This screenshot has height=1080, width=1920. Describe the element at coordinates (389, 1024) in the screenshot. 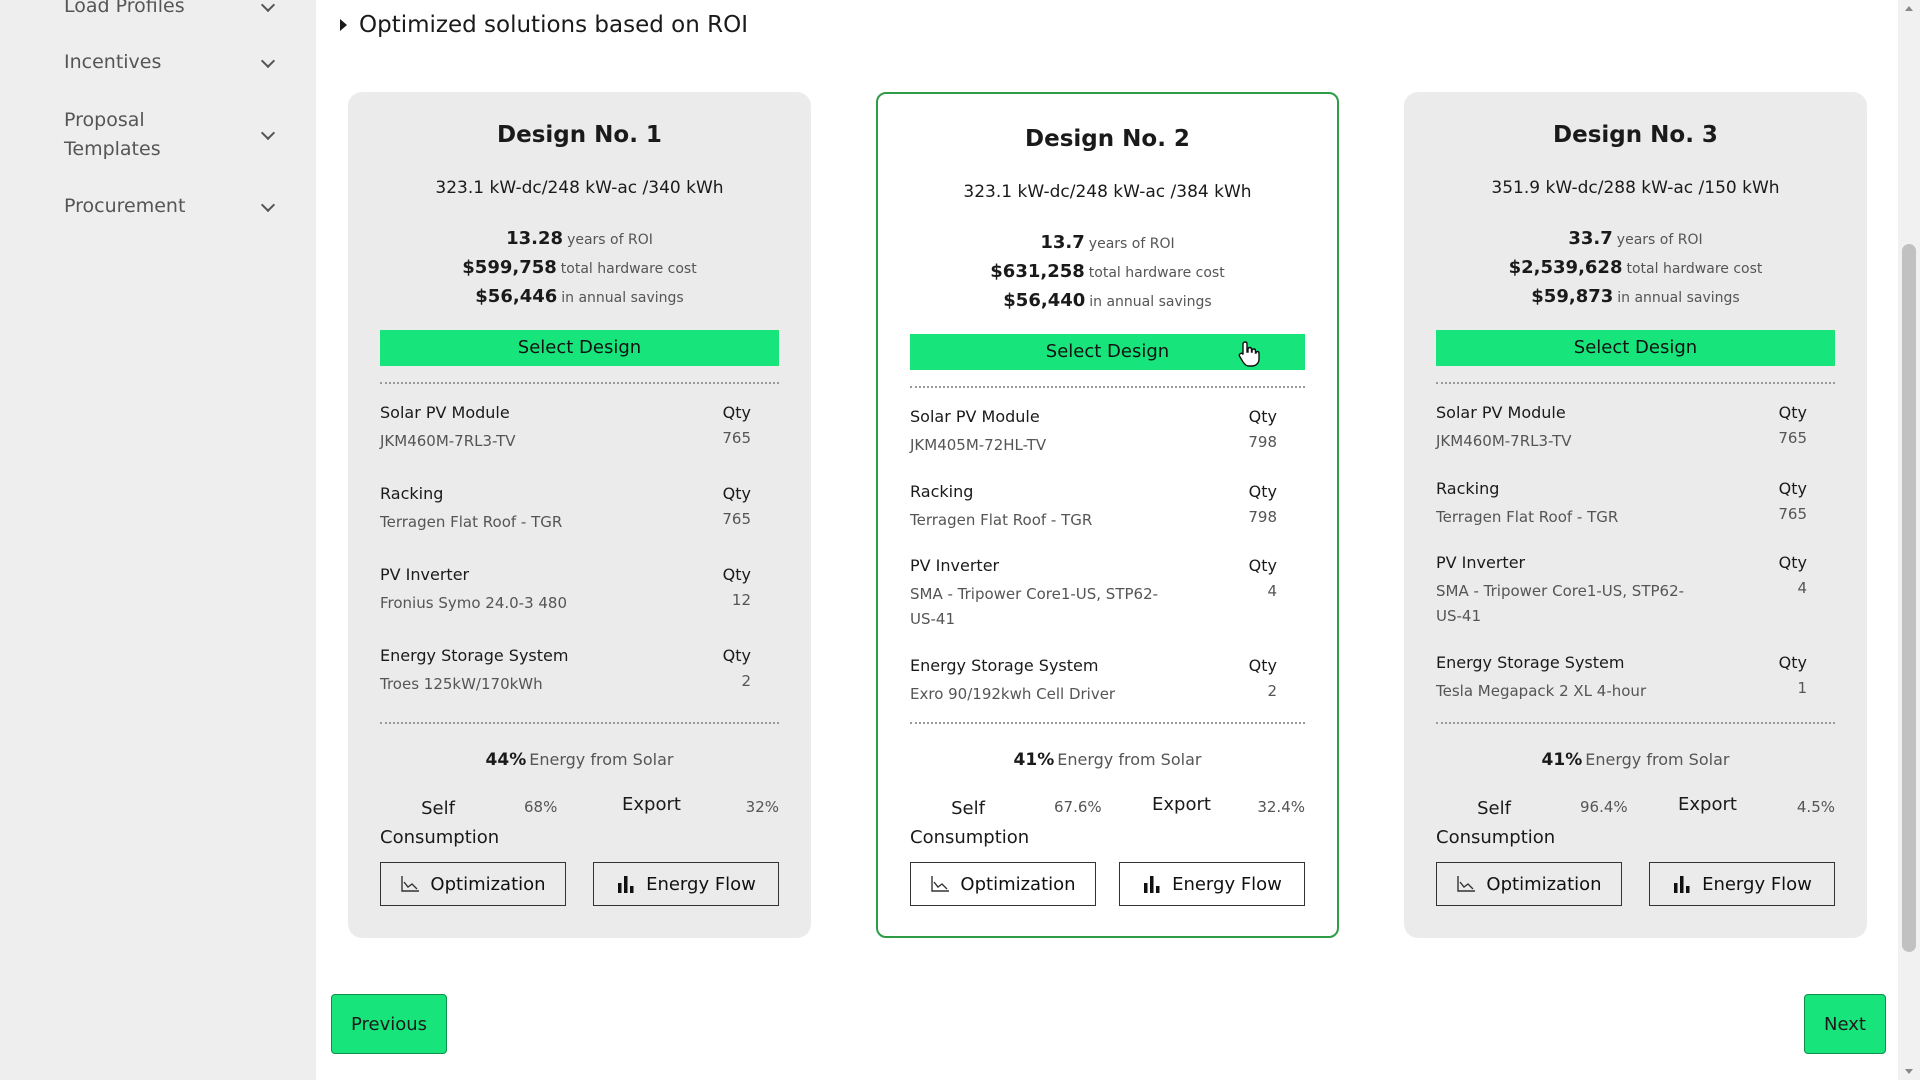

I see `previous-button: Previous` at that location.